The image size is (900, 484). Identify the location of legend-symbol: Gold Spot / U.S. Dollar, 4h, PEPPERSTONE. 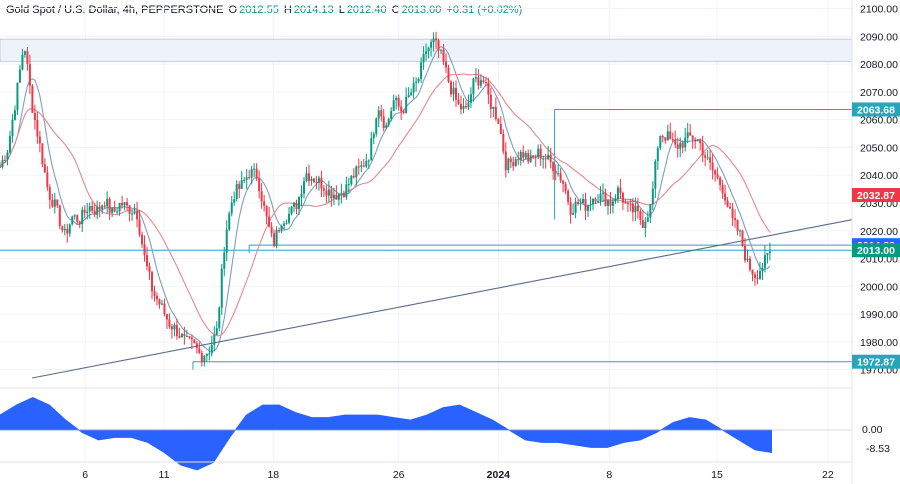
(115, 10).